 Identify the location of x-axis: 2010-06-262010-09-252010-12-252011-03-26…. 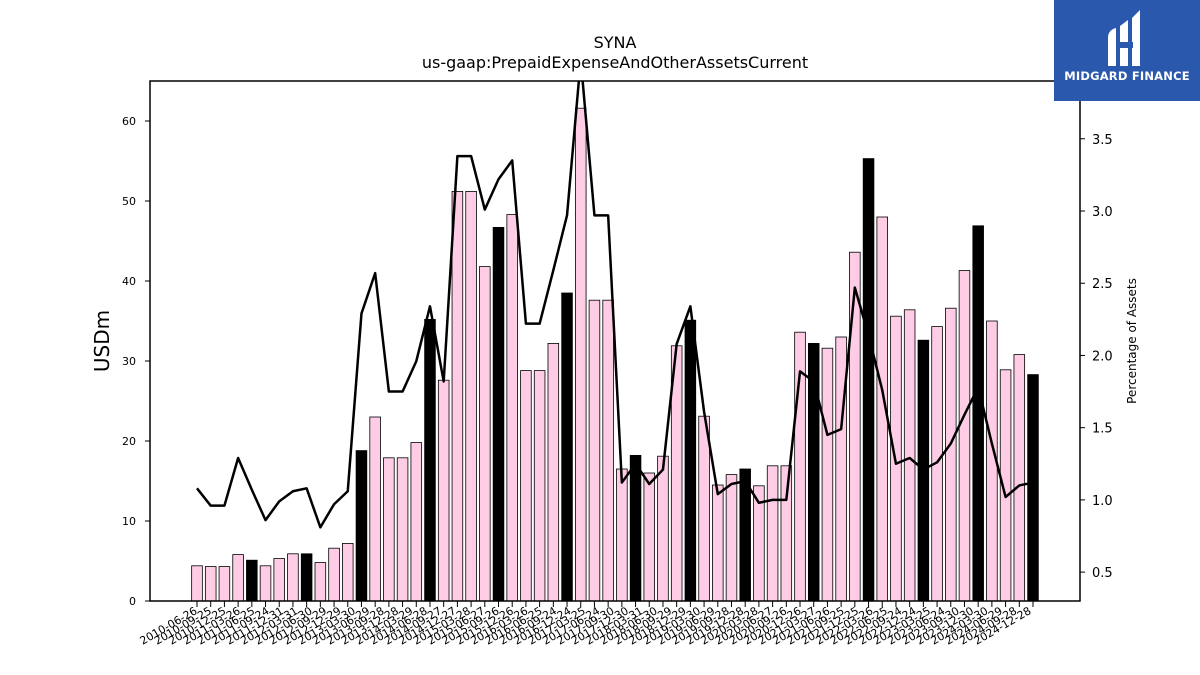
(586, 624).